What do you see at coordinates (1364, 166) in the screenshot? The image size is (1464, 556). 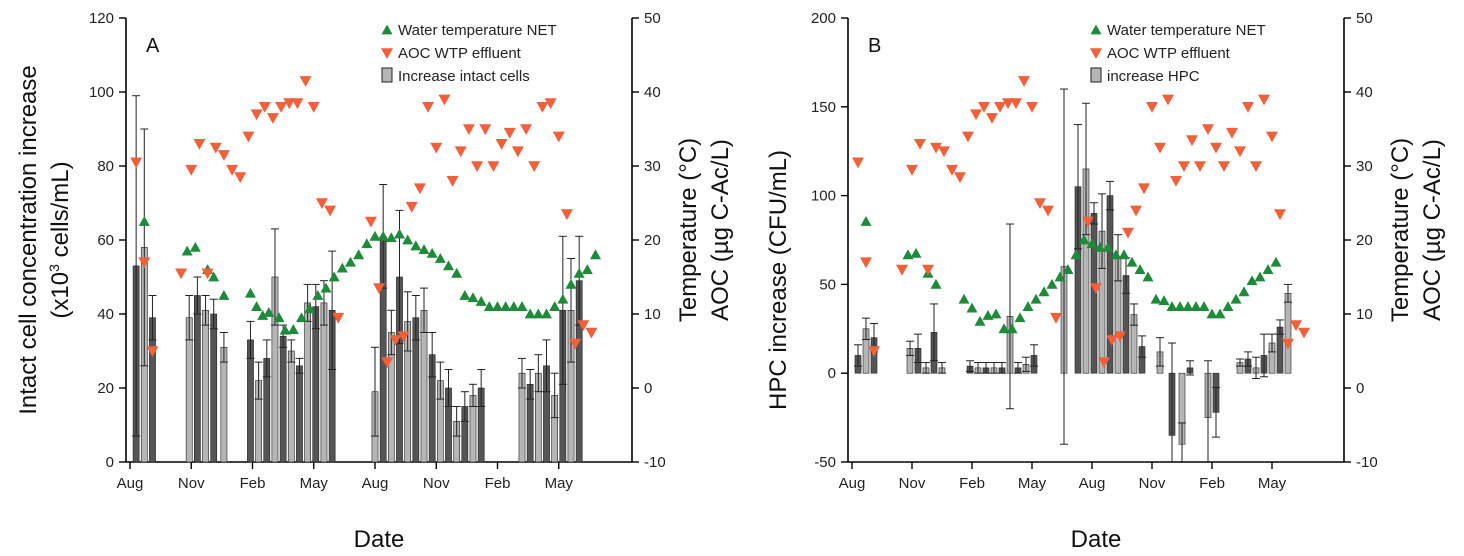 I see `y-tick-label-right: 30` at bounding box center [1364, 166].